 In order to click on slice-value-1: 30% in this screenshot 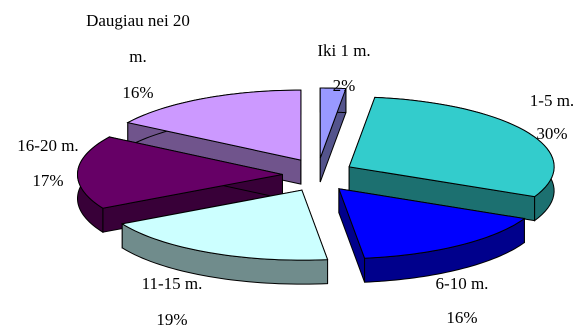, I will do `click(551, 133)`.